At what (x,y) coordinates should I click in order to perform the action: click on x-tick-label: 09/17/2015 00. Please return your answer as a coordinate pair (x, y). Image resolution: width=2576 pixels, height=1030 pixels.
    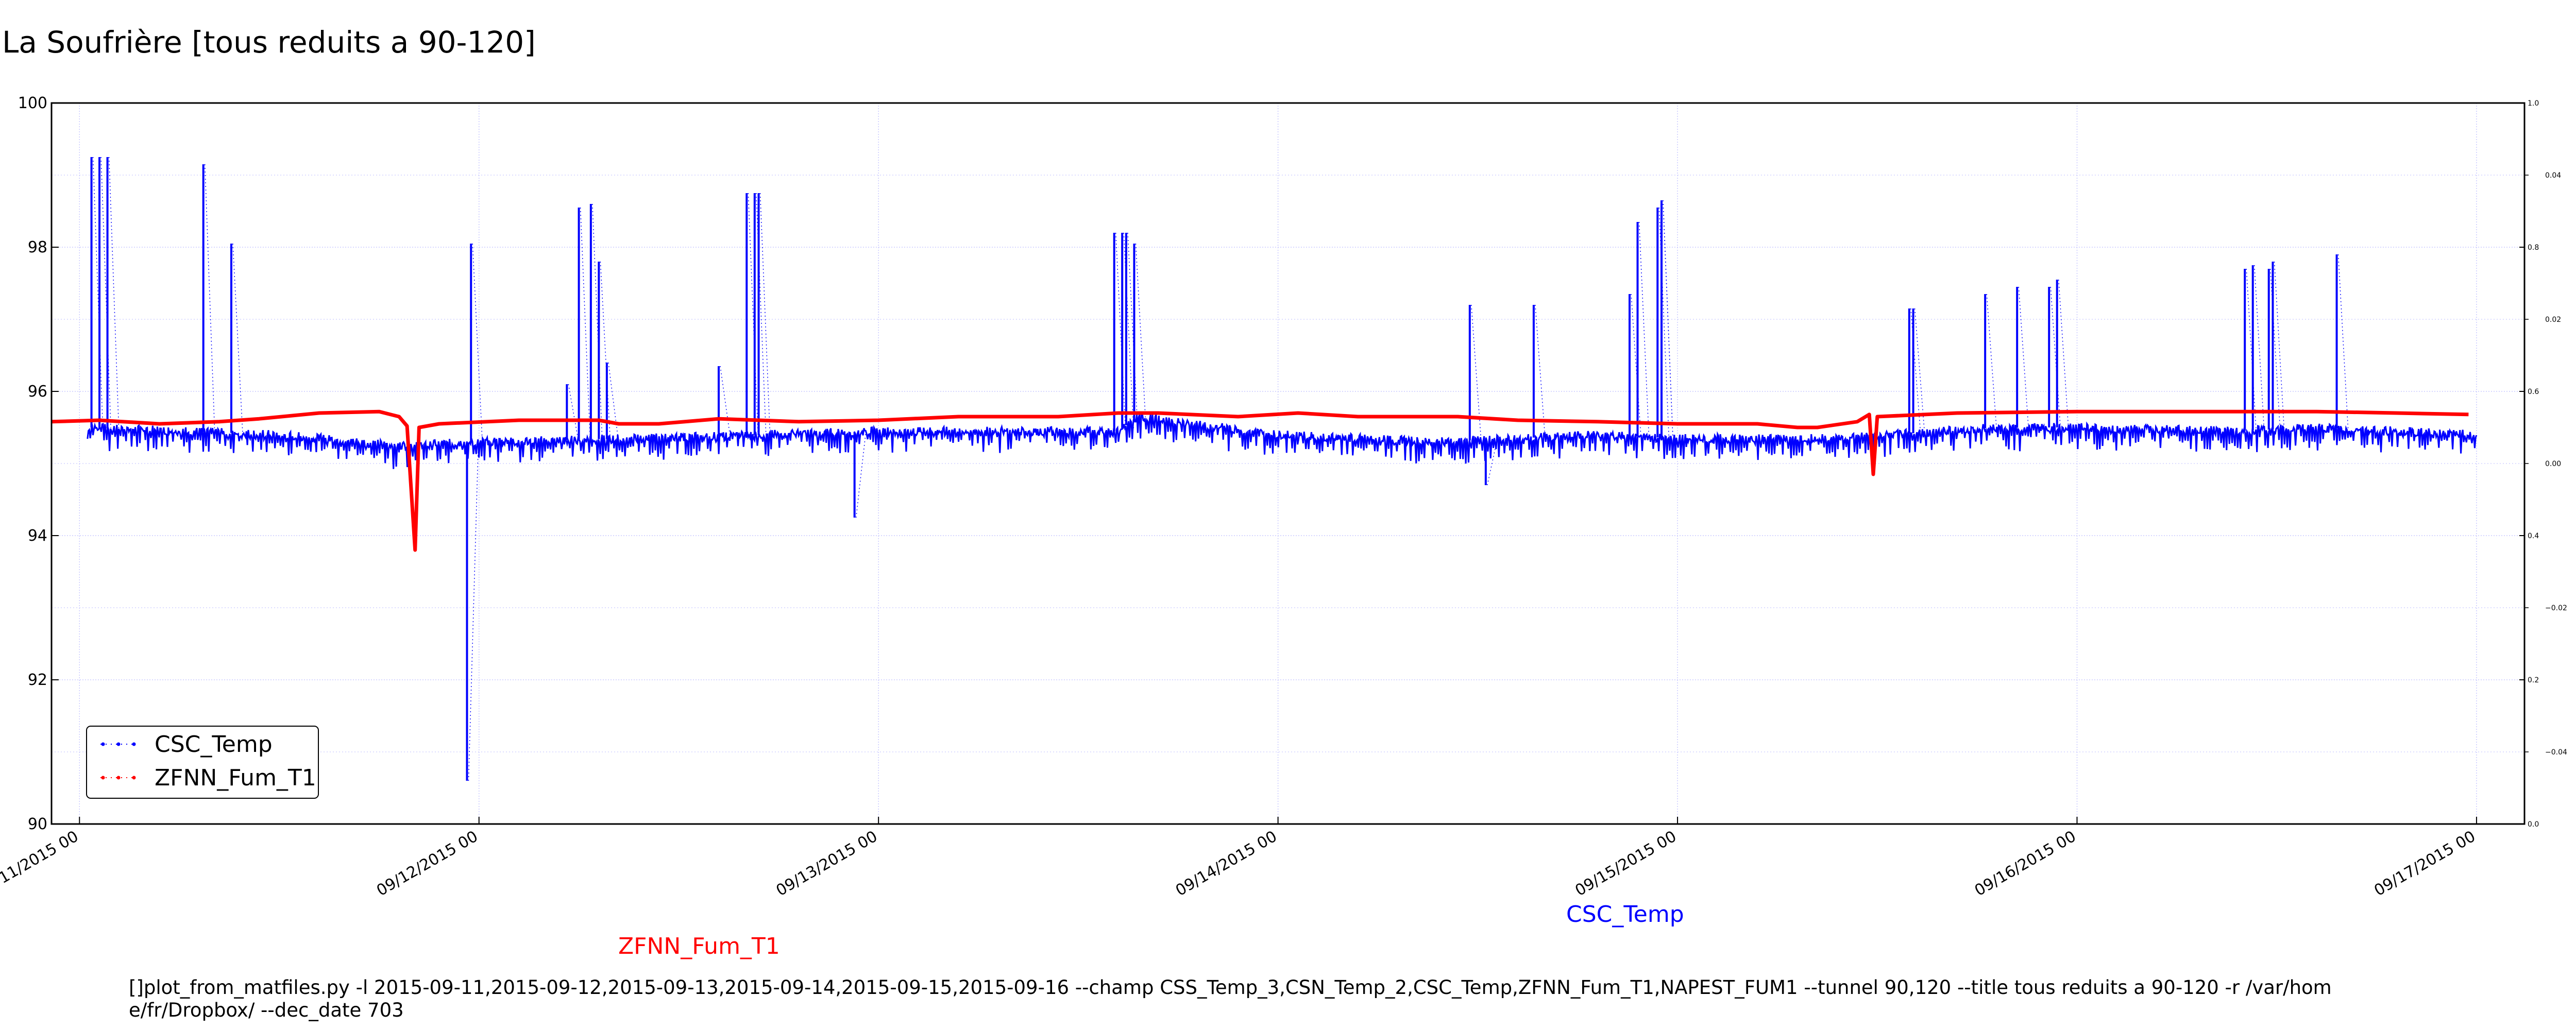
    Looking at the image, I should click on (2425, 864).